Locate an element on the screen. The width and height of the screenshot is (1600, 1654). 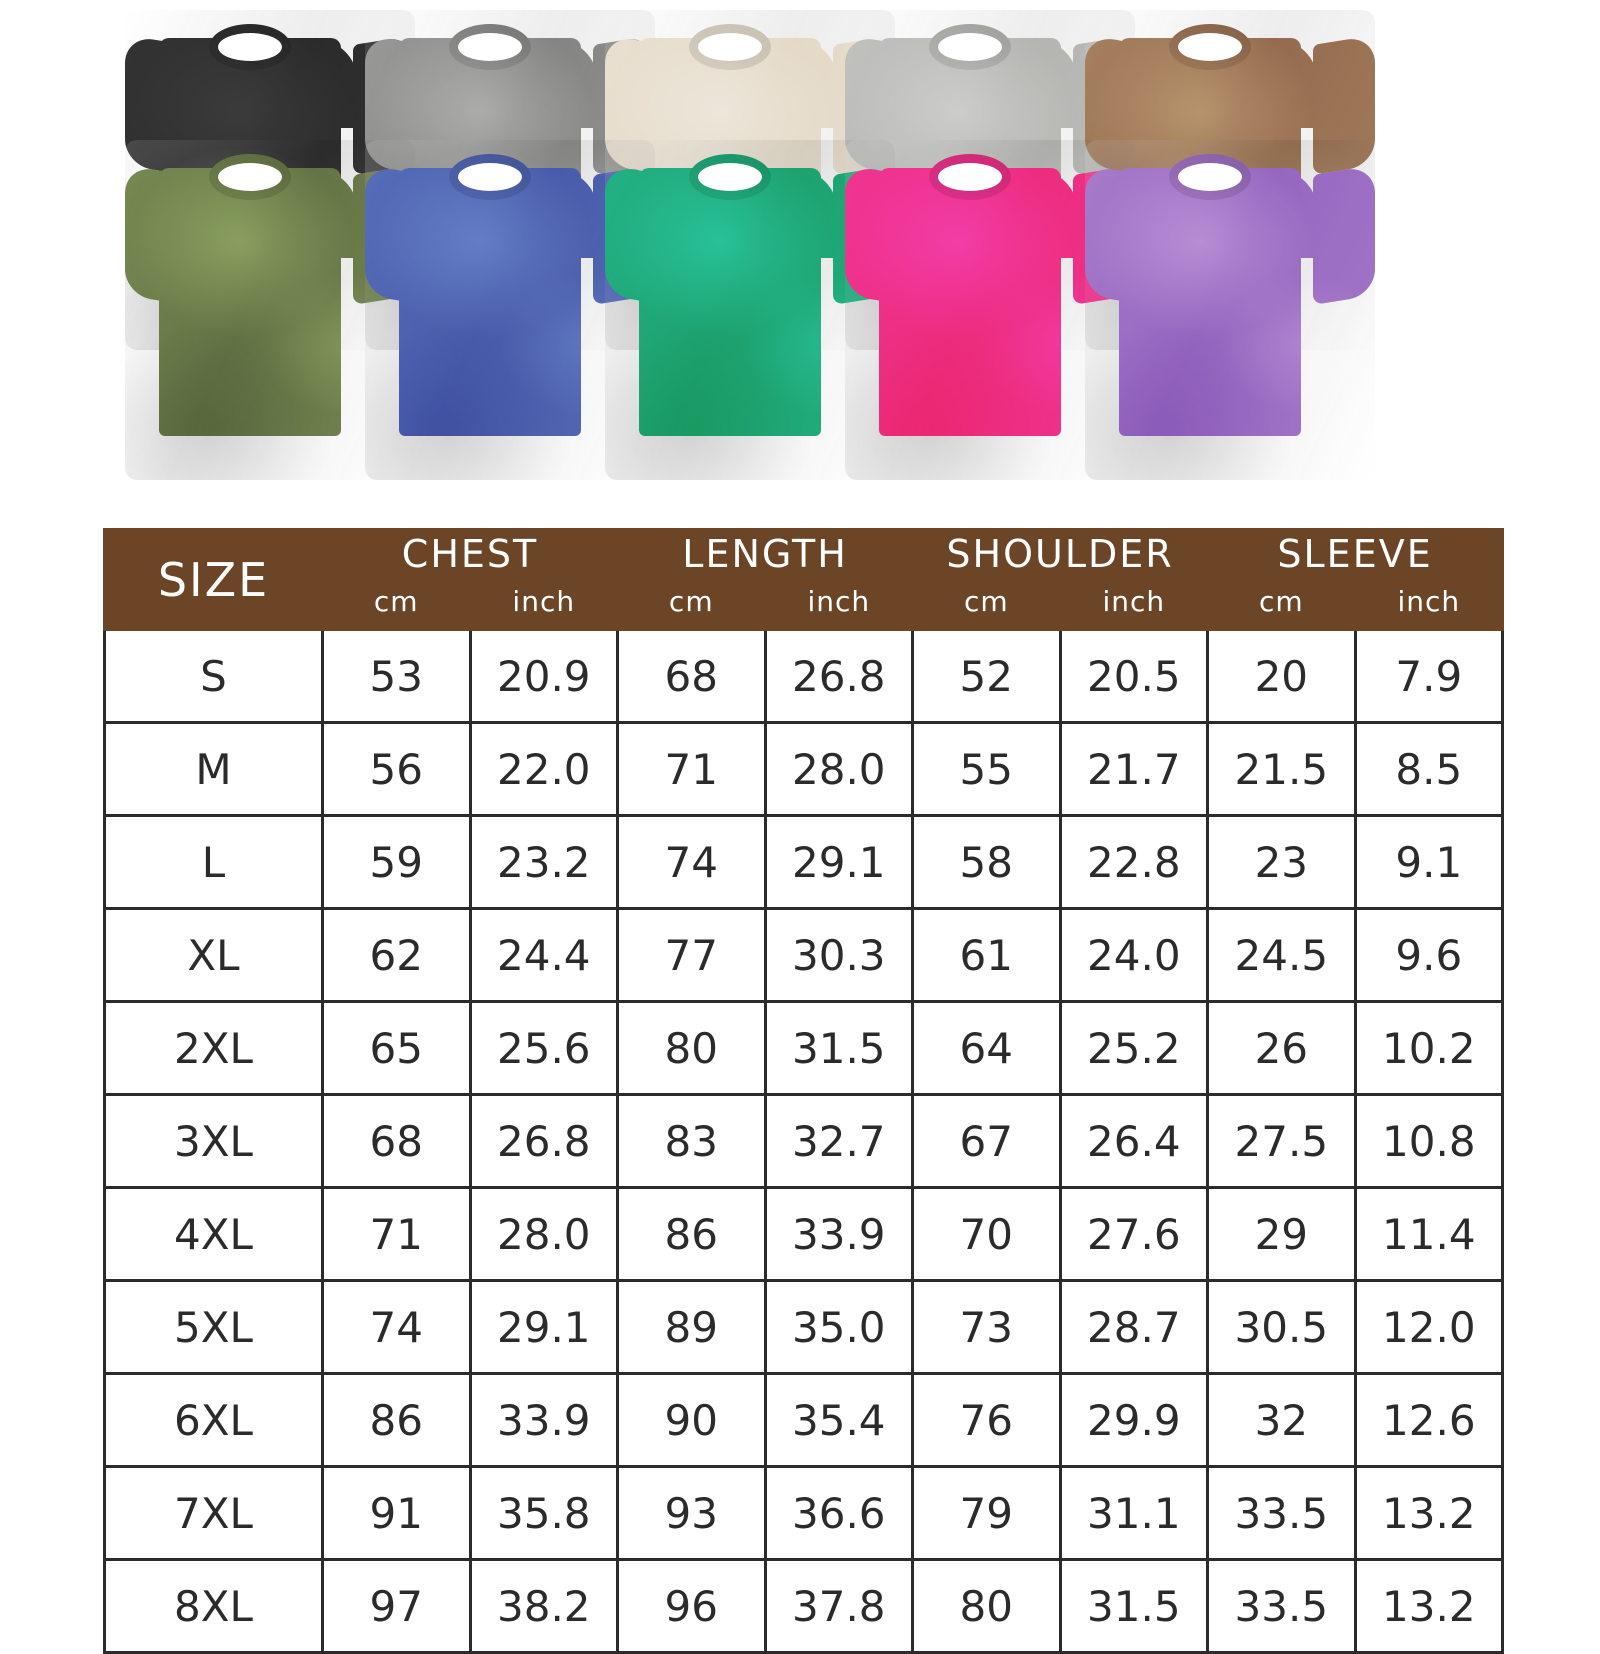
cell-value: 28.7 is located at coordinates (1134, 1327).